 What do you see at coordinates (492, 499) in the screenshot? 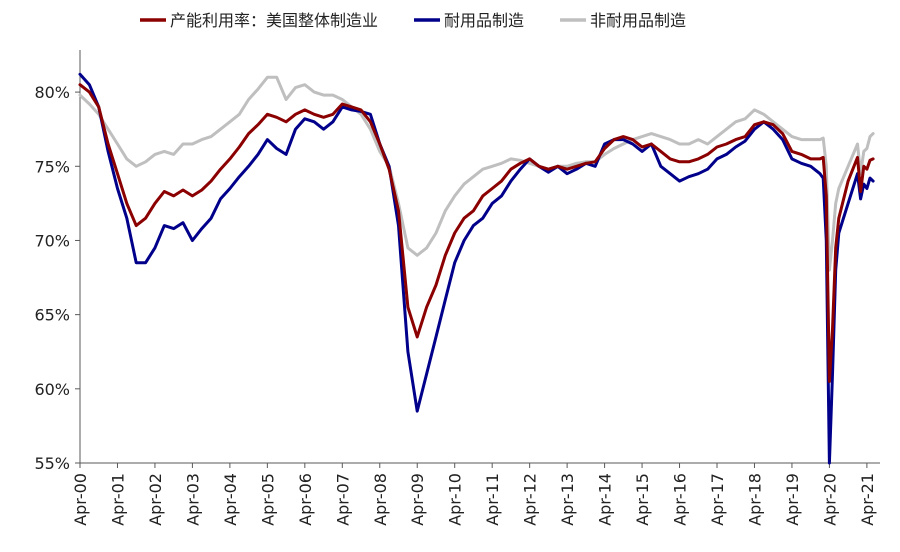
I see `x-tick-label: Apr-11` at bounding box center [492, 499].